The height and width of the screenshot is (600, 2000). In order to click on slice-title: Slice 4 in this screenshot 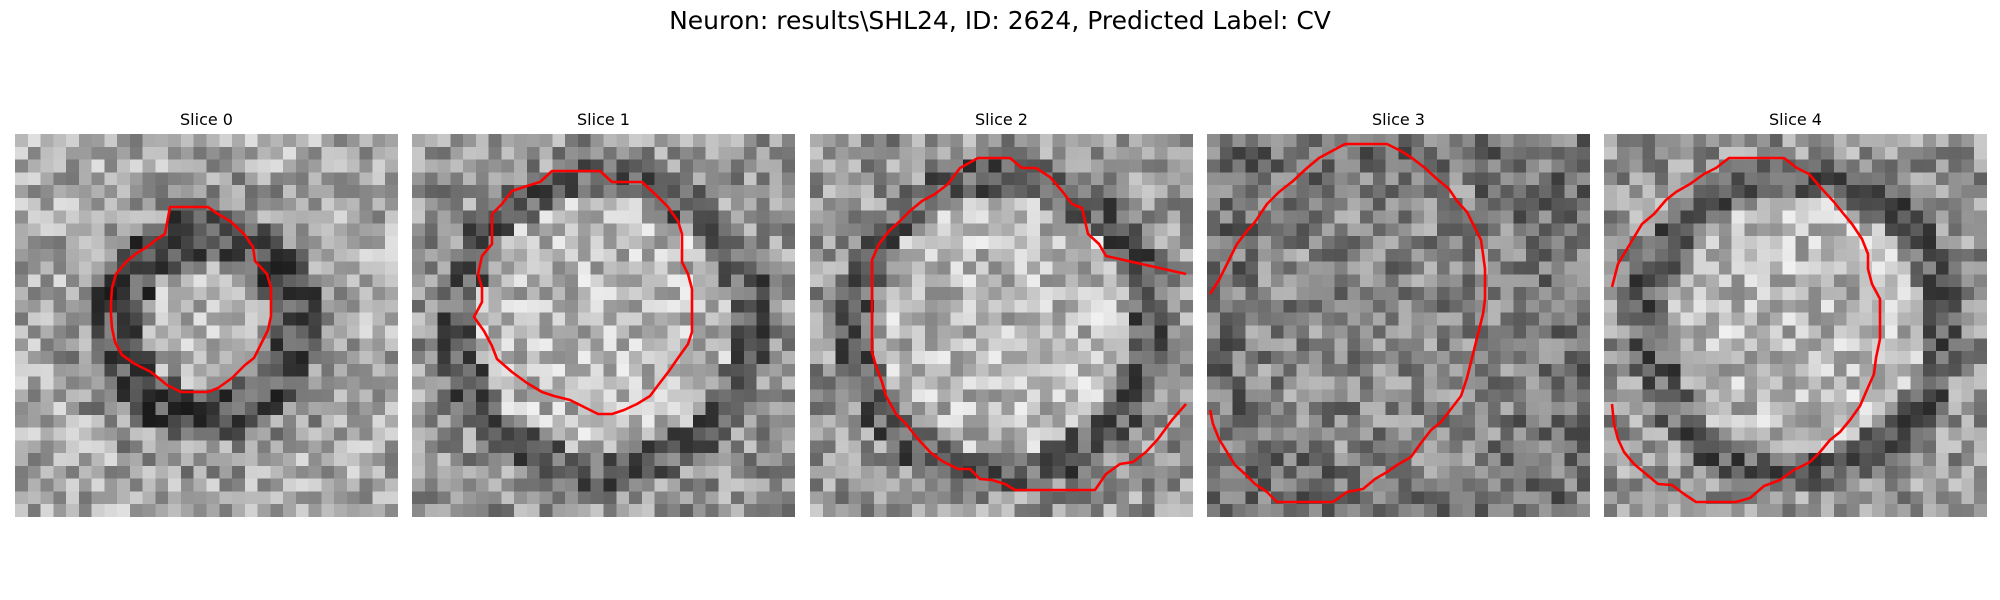, I will do `click(1795, 119)`.